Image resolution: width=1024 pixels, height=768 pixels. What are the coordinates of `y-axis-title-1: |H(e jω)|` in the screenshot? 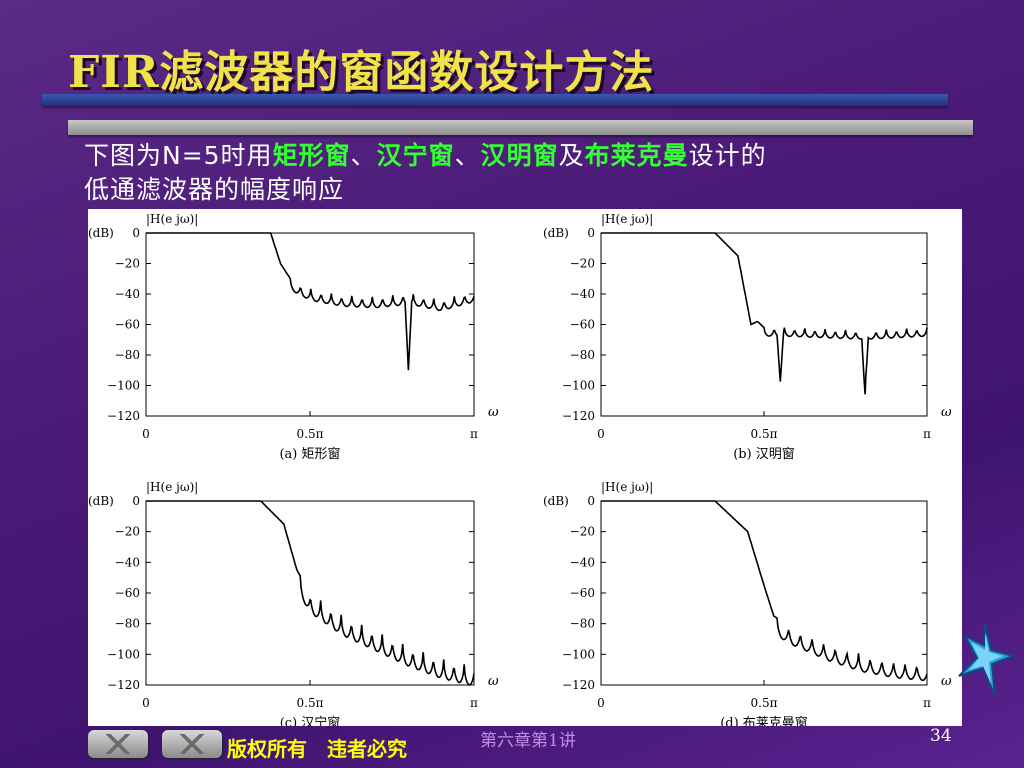 It's located at (627, 219).